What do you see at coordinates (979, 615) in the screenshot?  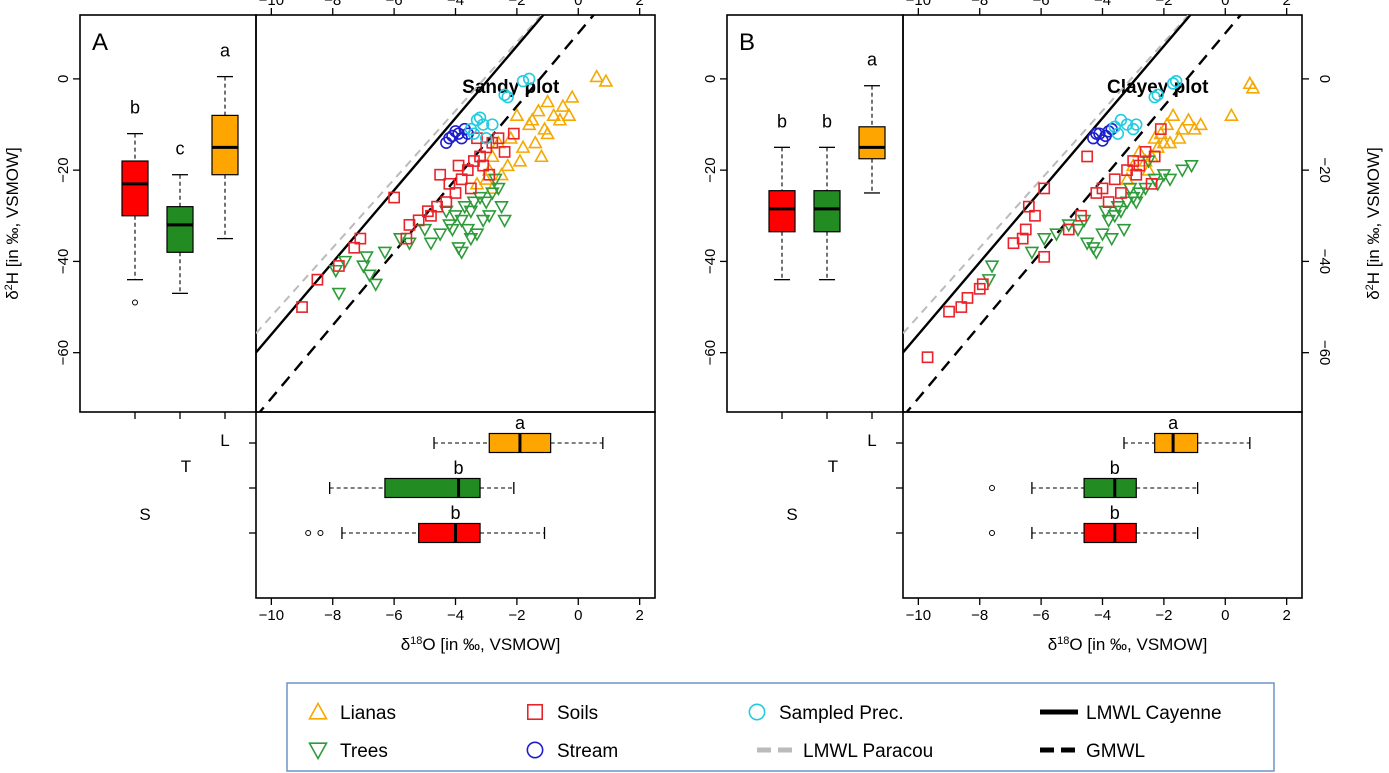 I see `x-tick-label-bottom: −8` at bounding box center [979, 615].